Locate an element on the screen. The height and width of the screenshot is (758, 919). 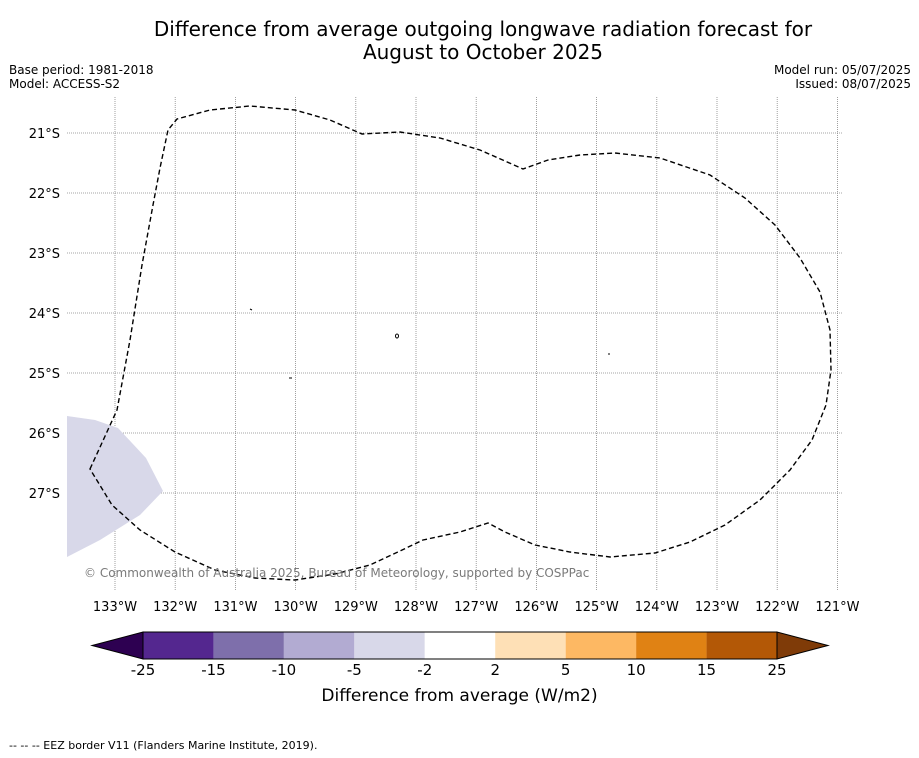
latitude-labels: 21°S 22°S 23°S 24°S 25°S 26°S 27°S is located at coordinates (44, 314).